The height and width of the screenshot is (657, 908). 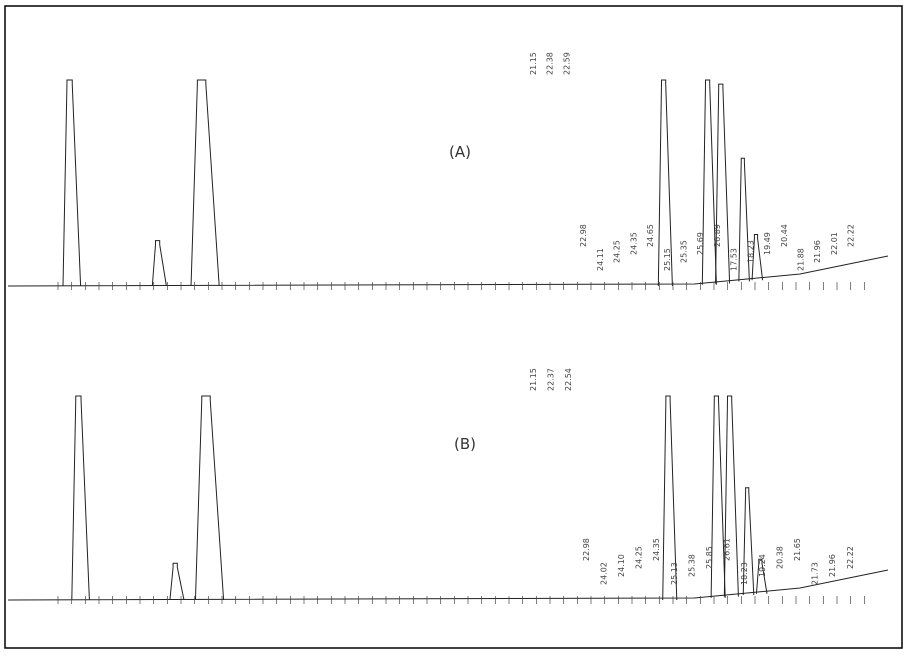 I want to click on peak-label: 26.89, so click(x=717, y=235).